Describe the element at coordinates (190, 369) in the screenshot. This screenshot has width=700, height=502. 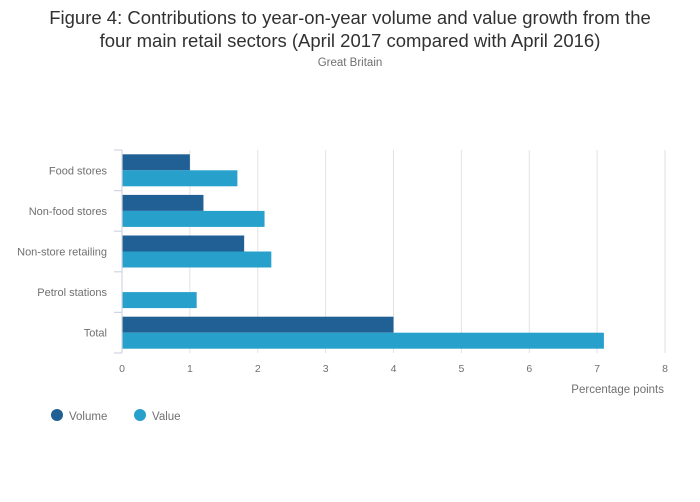
I see `x-tick-label: 1` at that location.